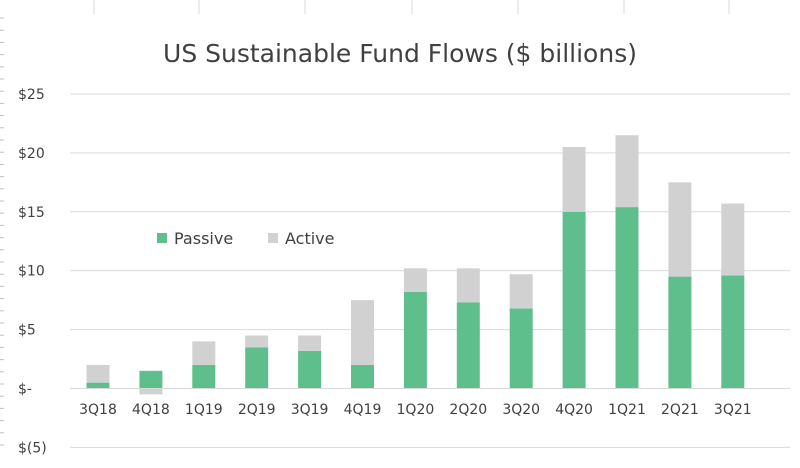  What do you see at coordinates (574, 410) in the screenshot?
I see `x-tick-label-4q20: 4Q20` at bounding box center [574, 410].